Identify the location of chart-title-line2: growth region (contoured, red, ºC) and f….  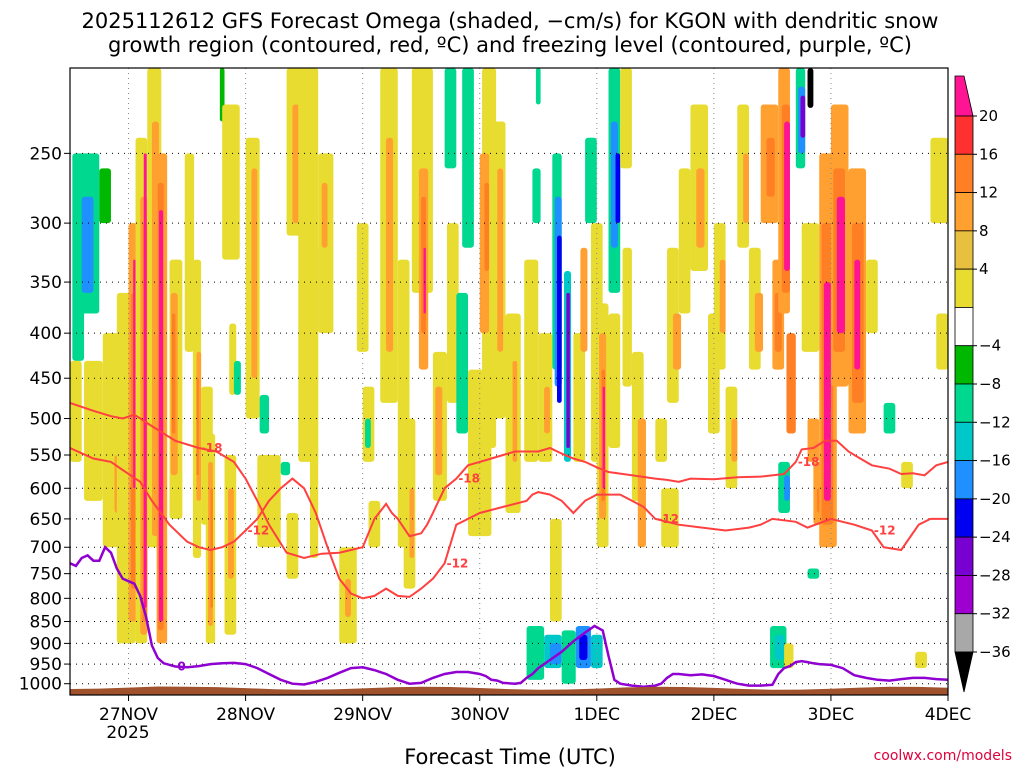
(510, 45).